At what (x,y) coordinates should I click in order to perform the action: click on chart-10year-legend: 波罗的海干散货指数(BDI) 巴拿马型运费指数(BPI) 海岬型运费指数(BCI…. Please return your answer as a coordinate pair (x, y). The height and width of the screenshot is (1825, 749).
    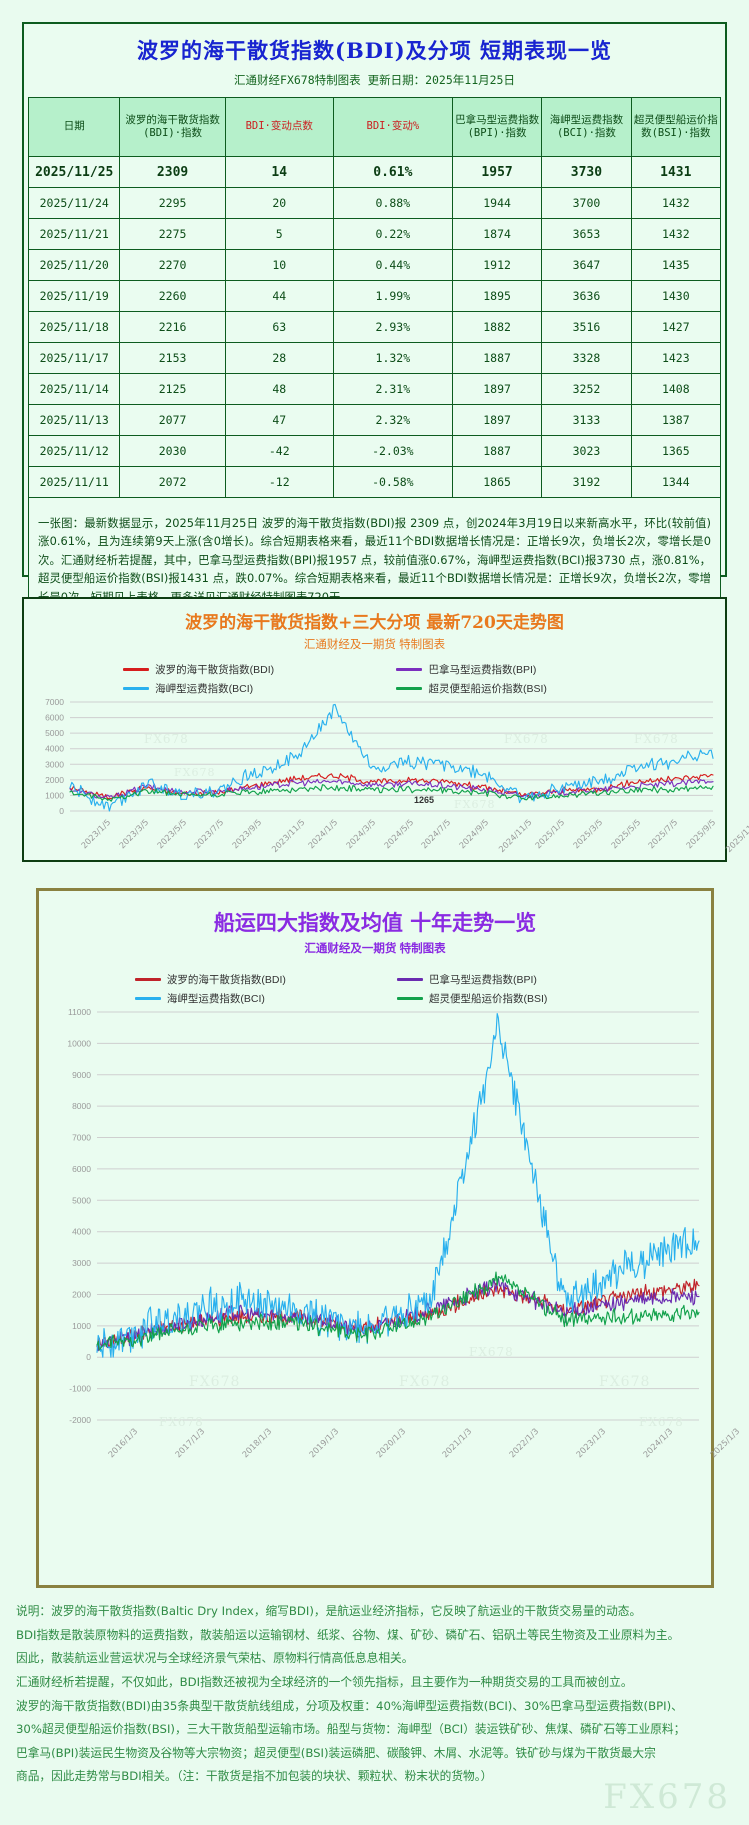
    Looking at the image, I should click on (375, 989).